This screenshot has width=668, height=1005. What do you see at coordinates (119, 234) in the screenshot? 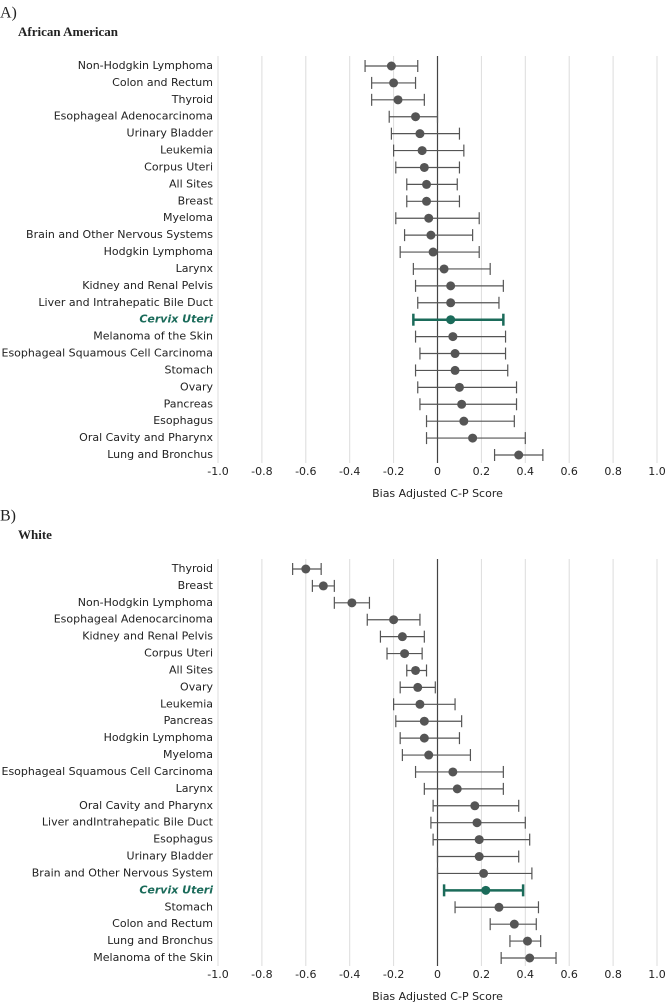
I see `category-label: Brain and Other Nervous Systems` at bounding box center [119, 234].